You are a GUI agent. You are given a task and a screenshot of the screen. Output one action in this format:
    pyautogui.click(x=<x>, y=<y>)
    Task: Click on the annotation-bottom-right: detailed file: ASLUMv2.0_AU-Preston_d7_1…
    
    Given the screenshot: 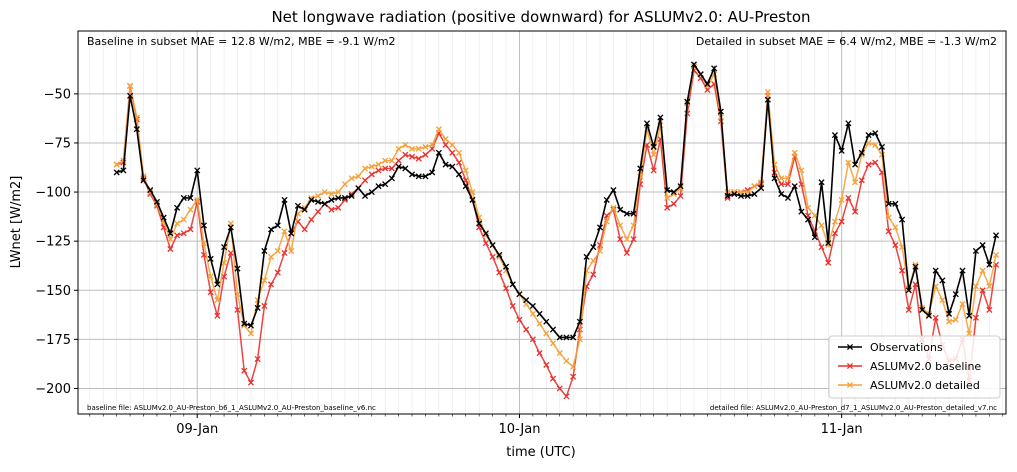 What is the action you would take?
    pyautogui.click(x=853, y=408)
    